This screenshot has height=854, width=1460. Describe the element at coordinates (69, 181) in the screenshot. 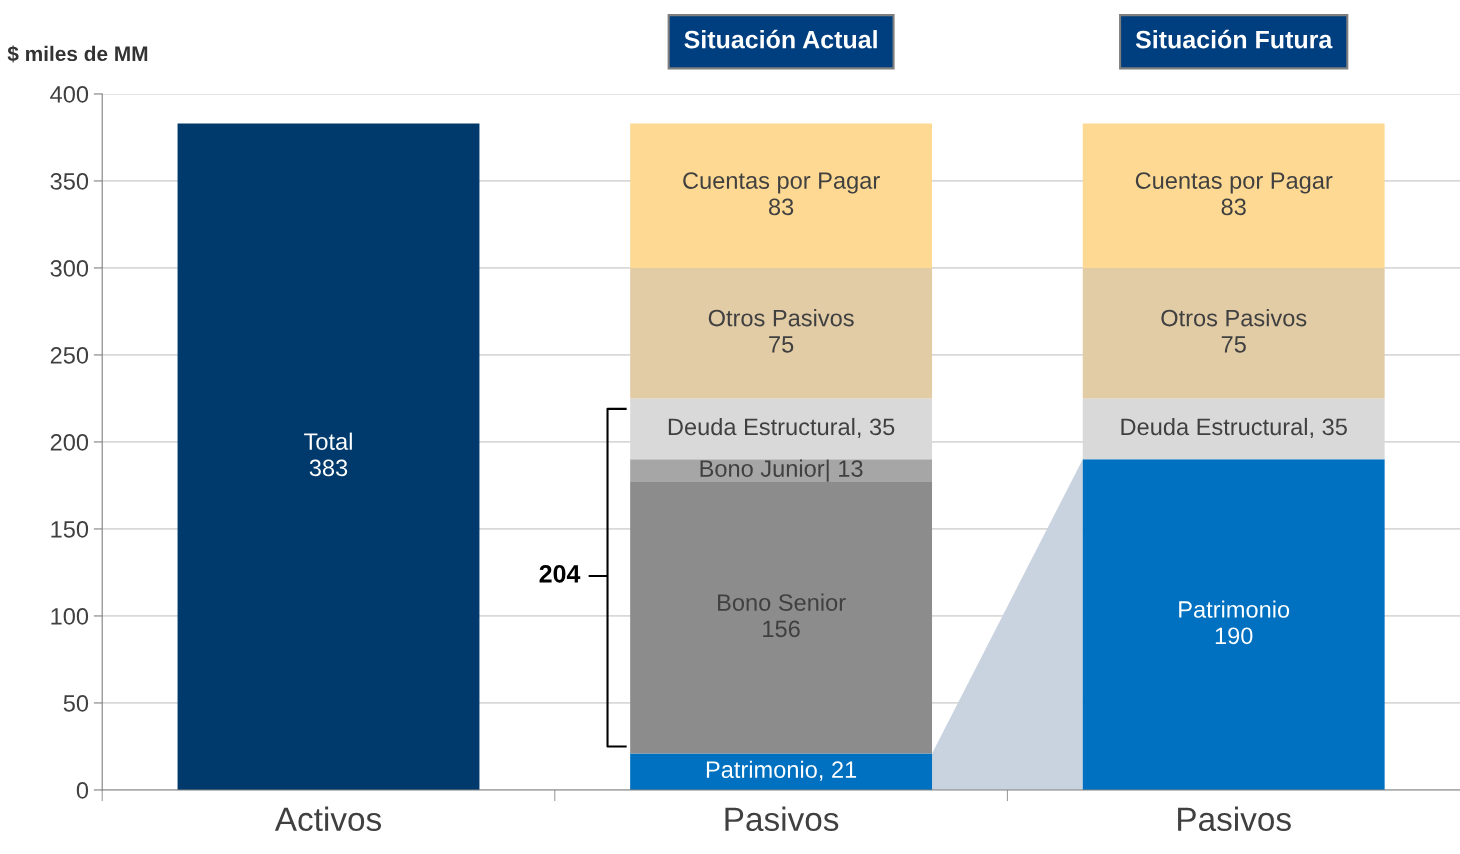

I see `y-tick-label: 350` at that location.